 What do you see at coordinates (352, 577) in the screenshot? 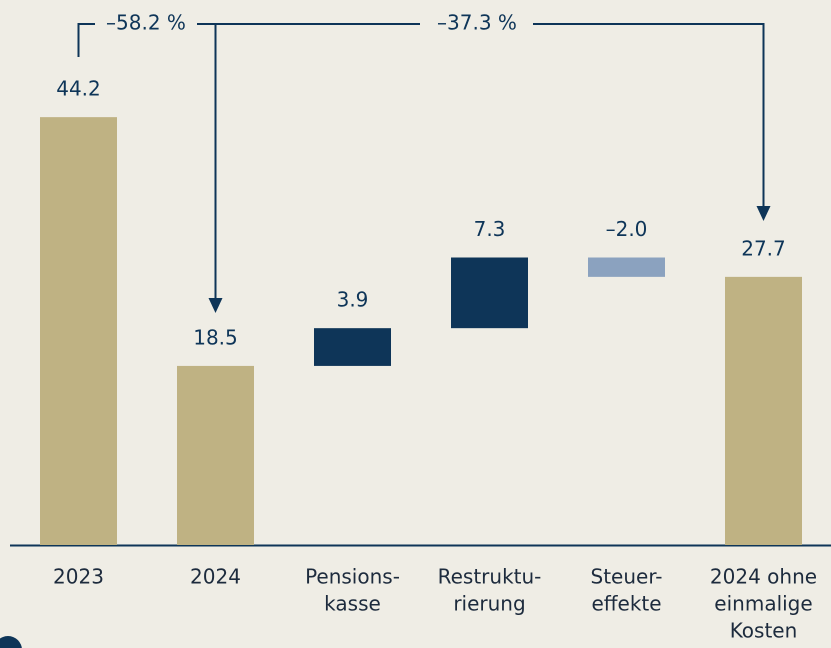
I see `x-tick-label: Pensions-` at bounding box center [352, 577].